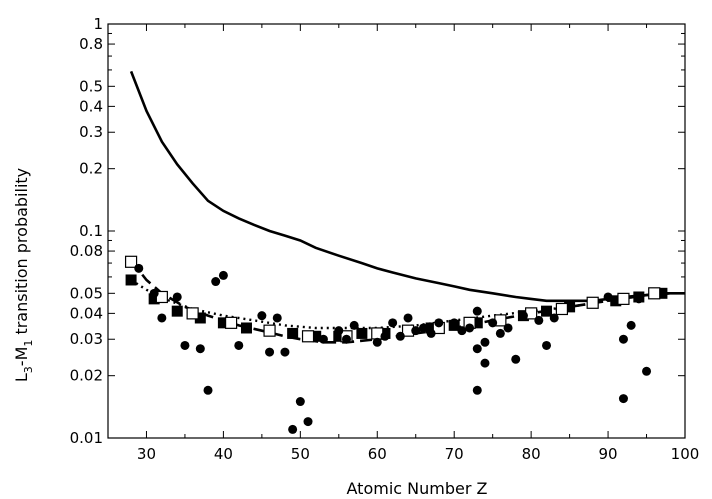 The width and height of the screenshot is (712, 499). What do you see at coordinates (91, 231) in the screenshot?
I see `y-tick-label: 0.1` at bounding box center [91, 231].